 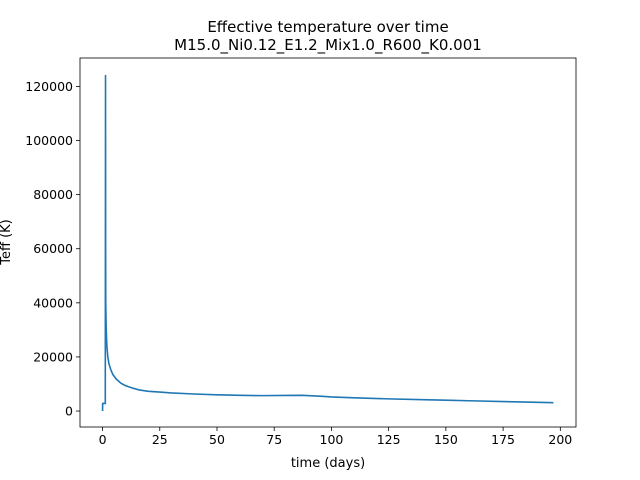 I want to click on chart-title: Effective temperature over time, so click(x=327, y=27).